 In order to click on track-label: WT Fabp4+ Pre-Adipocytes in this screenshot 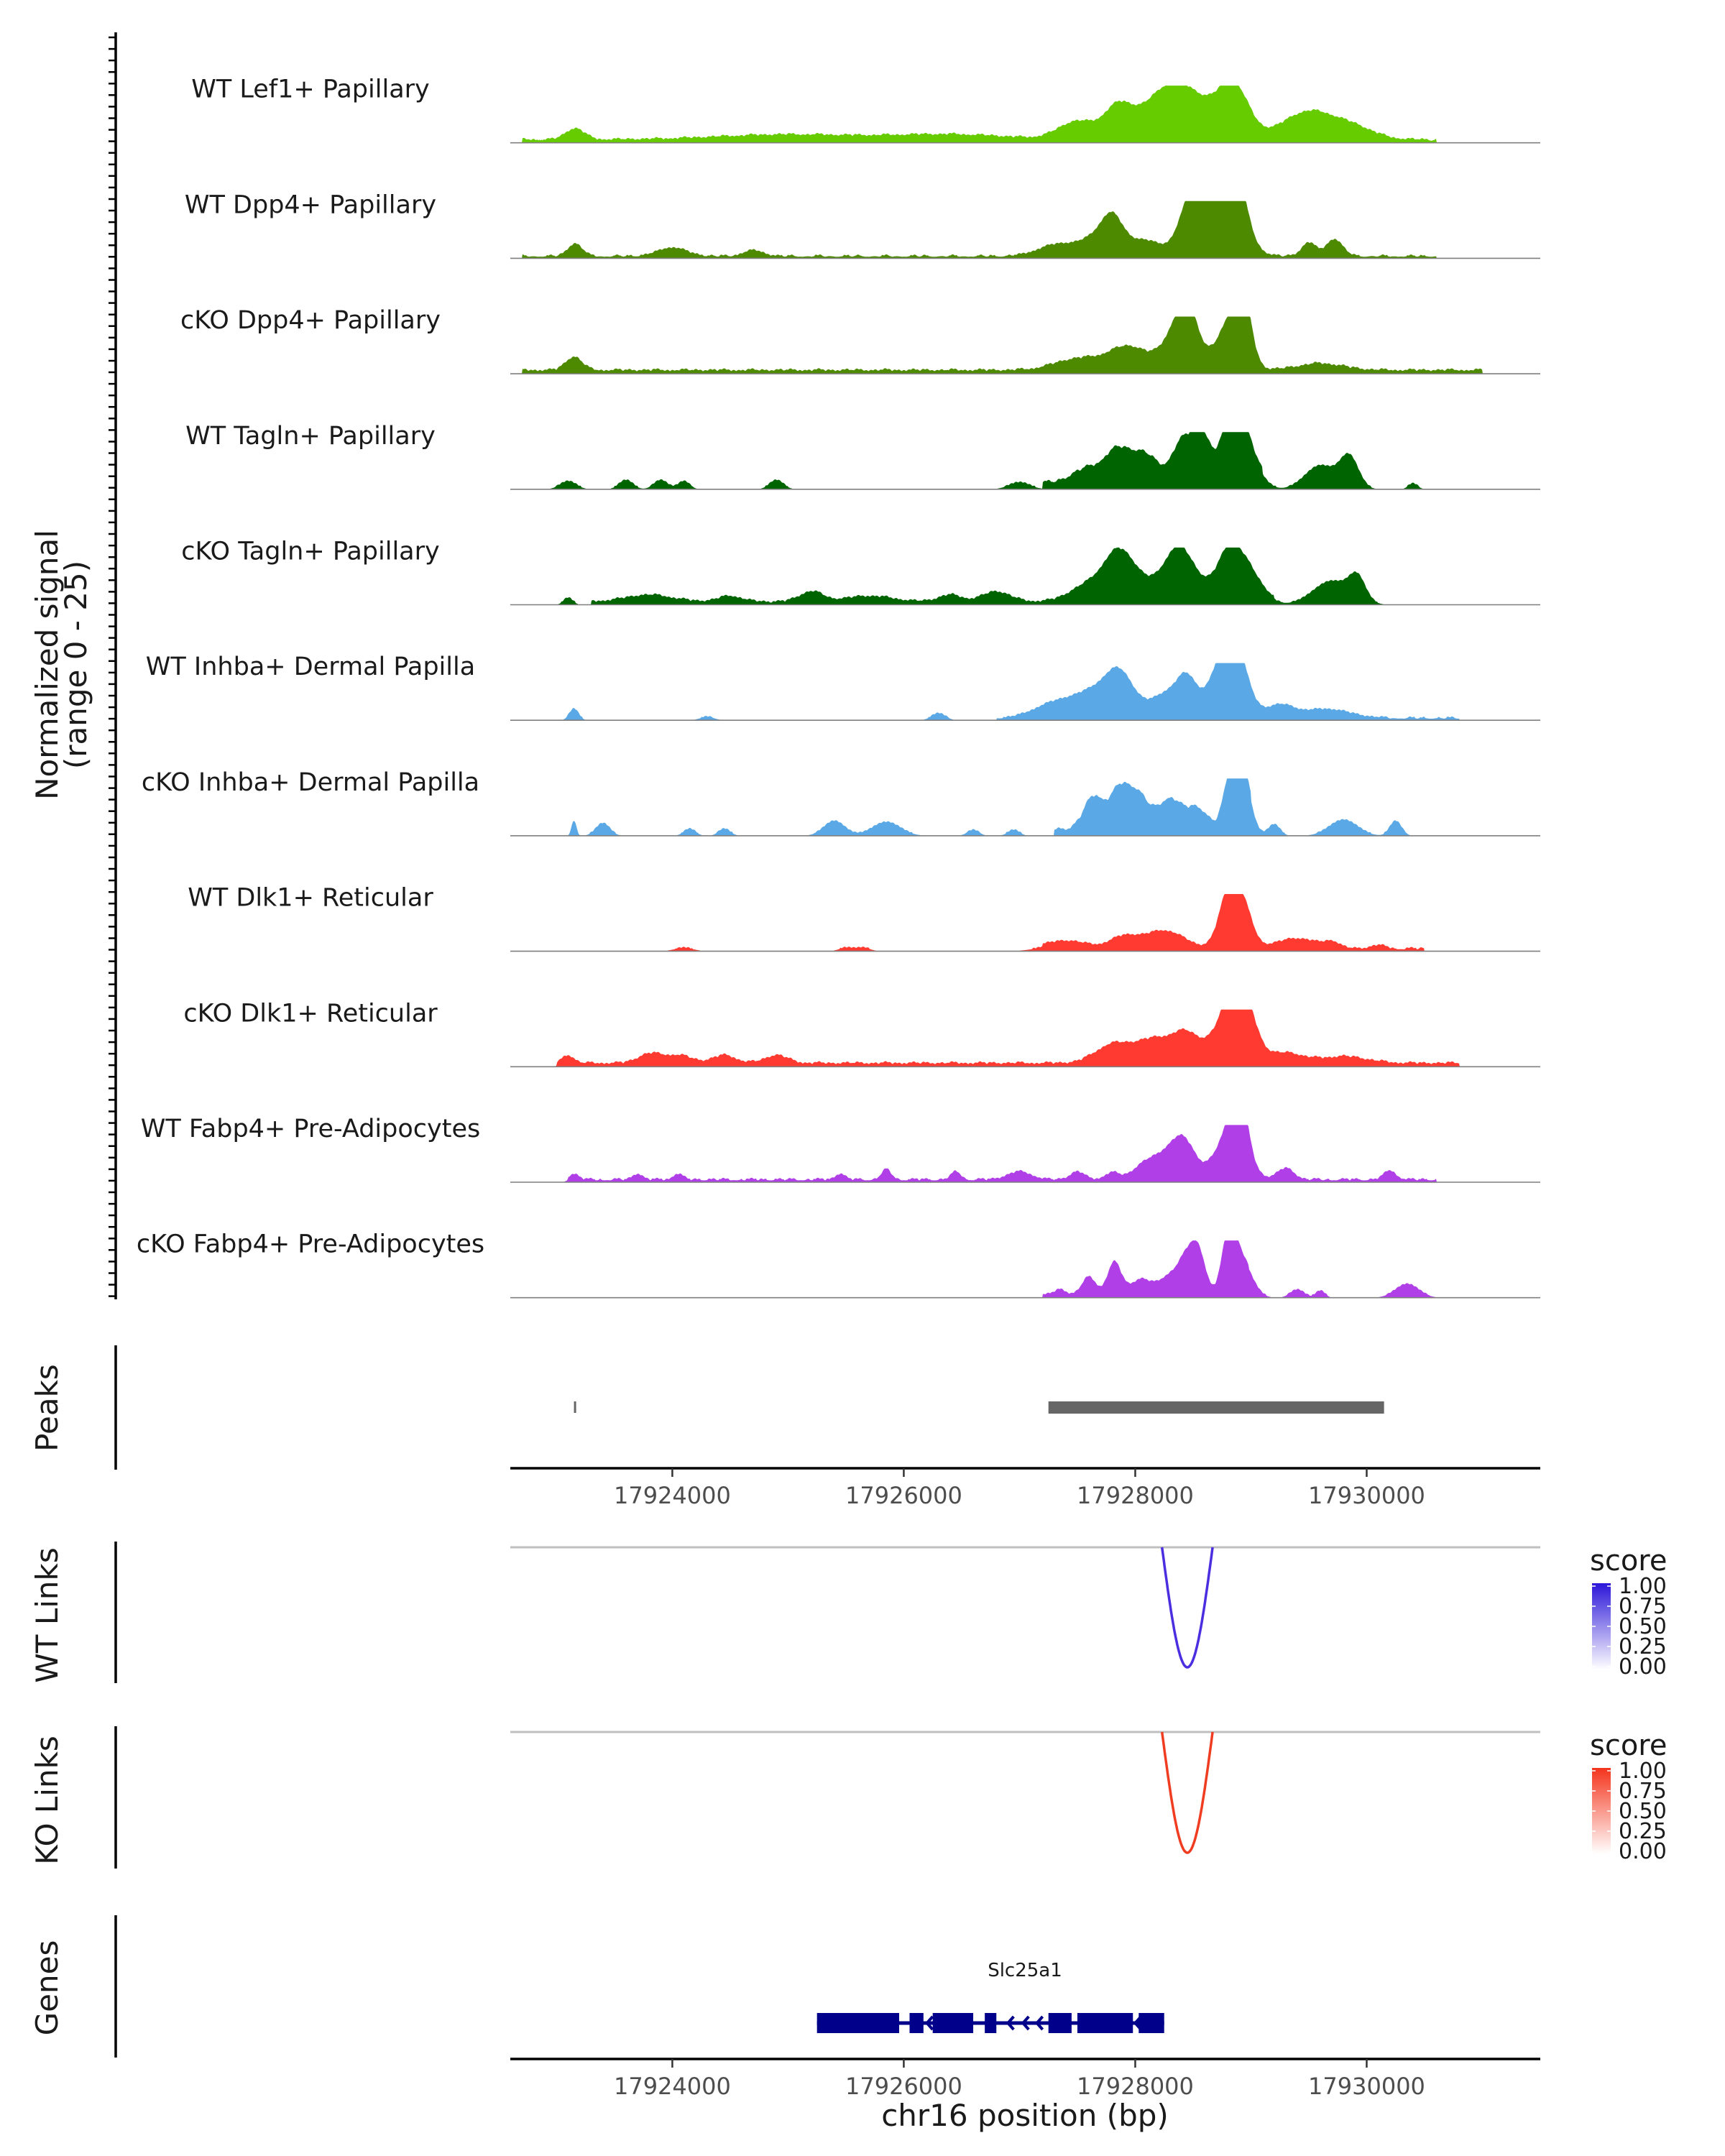, I will do `click(310, 1129)`.